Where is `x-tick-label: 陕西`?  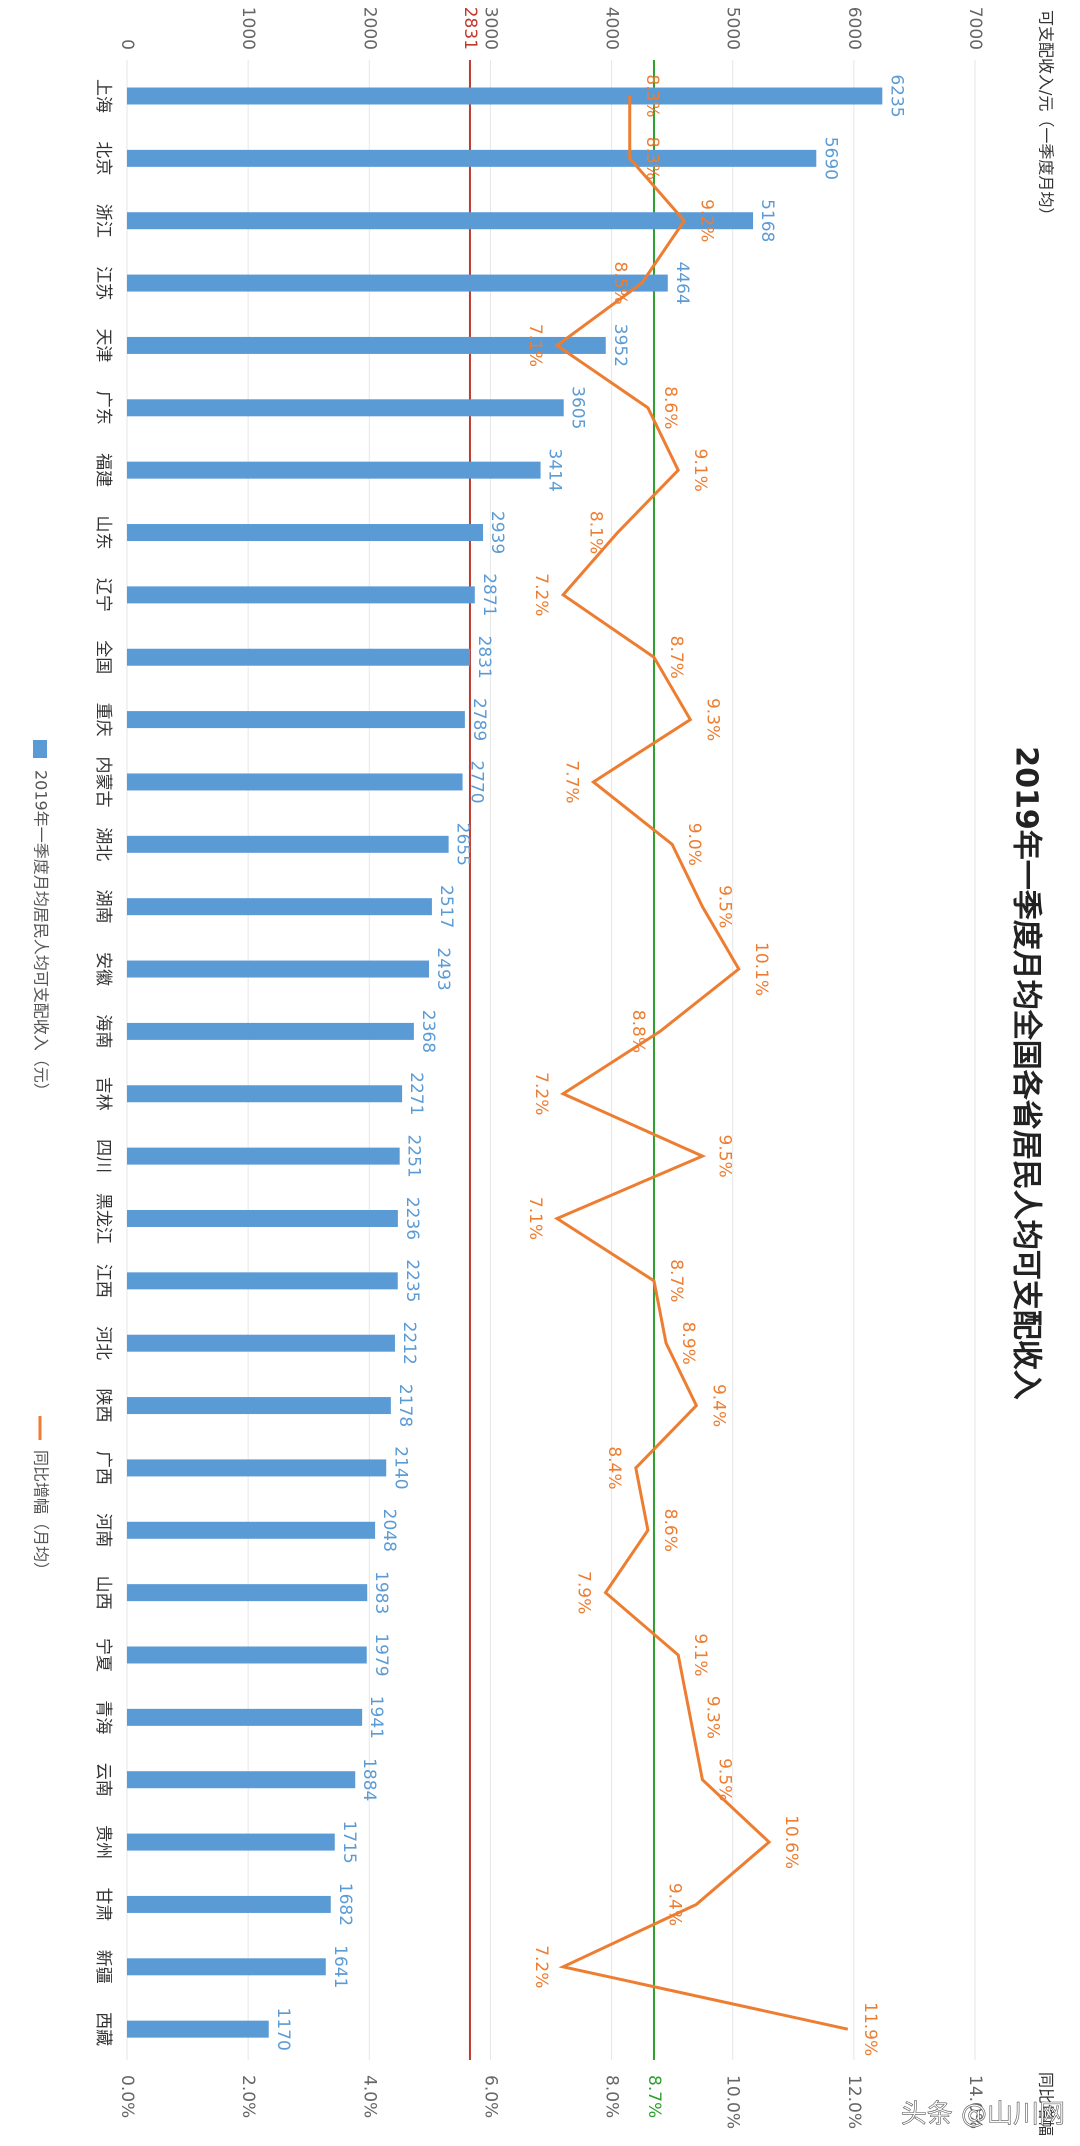
x-tick-label: 陕西 is located at coordinates (103, 1406).